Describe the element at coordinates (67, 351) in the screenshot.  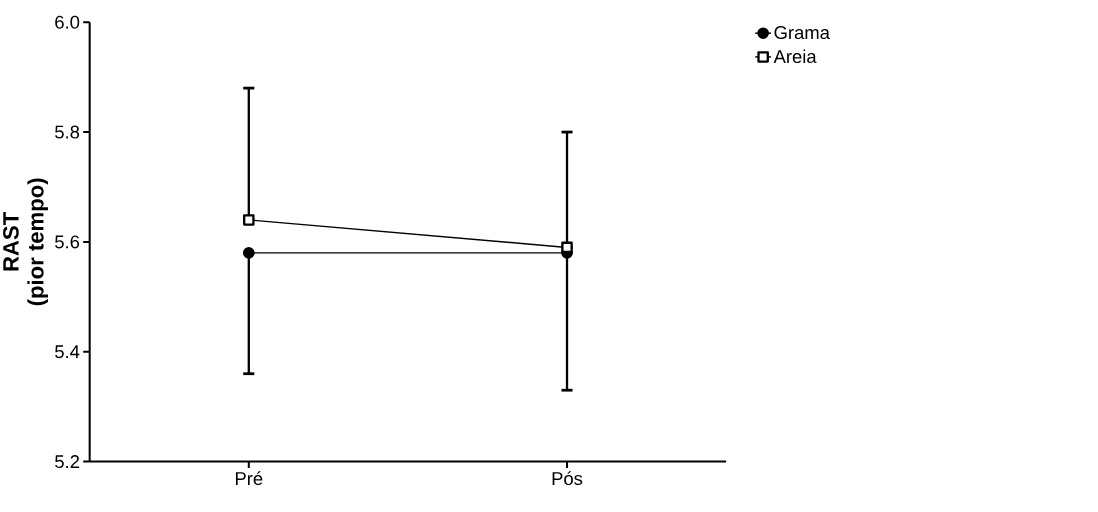
I see `y-tick-label: 5.4` at that location.